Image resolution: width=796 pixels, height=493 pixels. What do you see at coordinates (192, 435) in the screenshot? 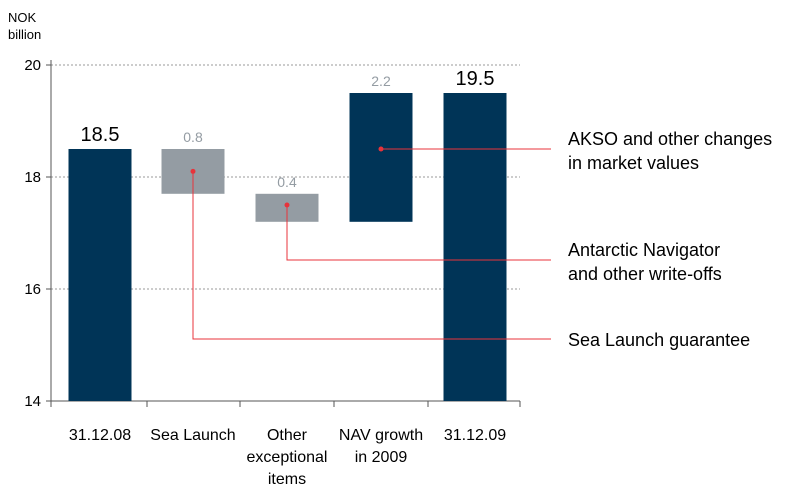
I see `x-tick-label-1-0: Sea Launch` at bounding box center [192, 435].